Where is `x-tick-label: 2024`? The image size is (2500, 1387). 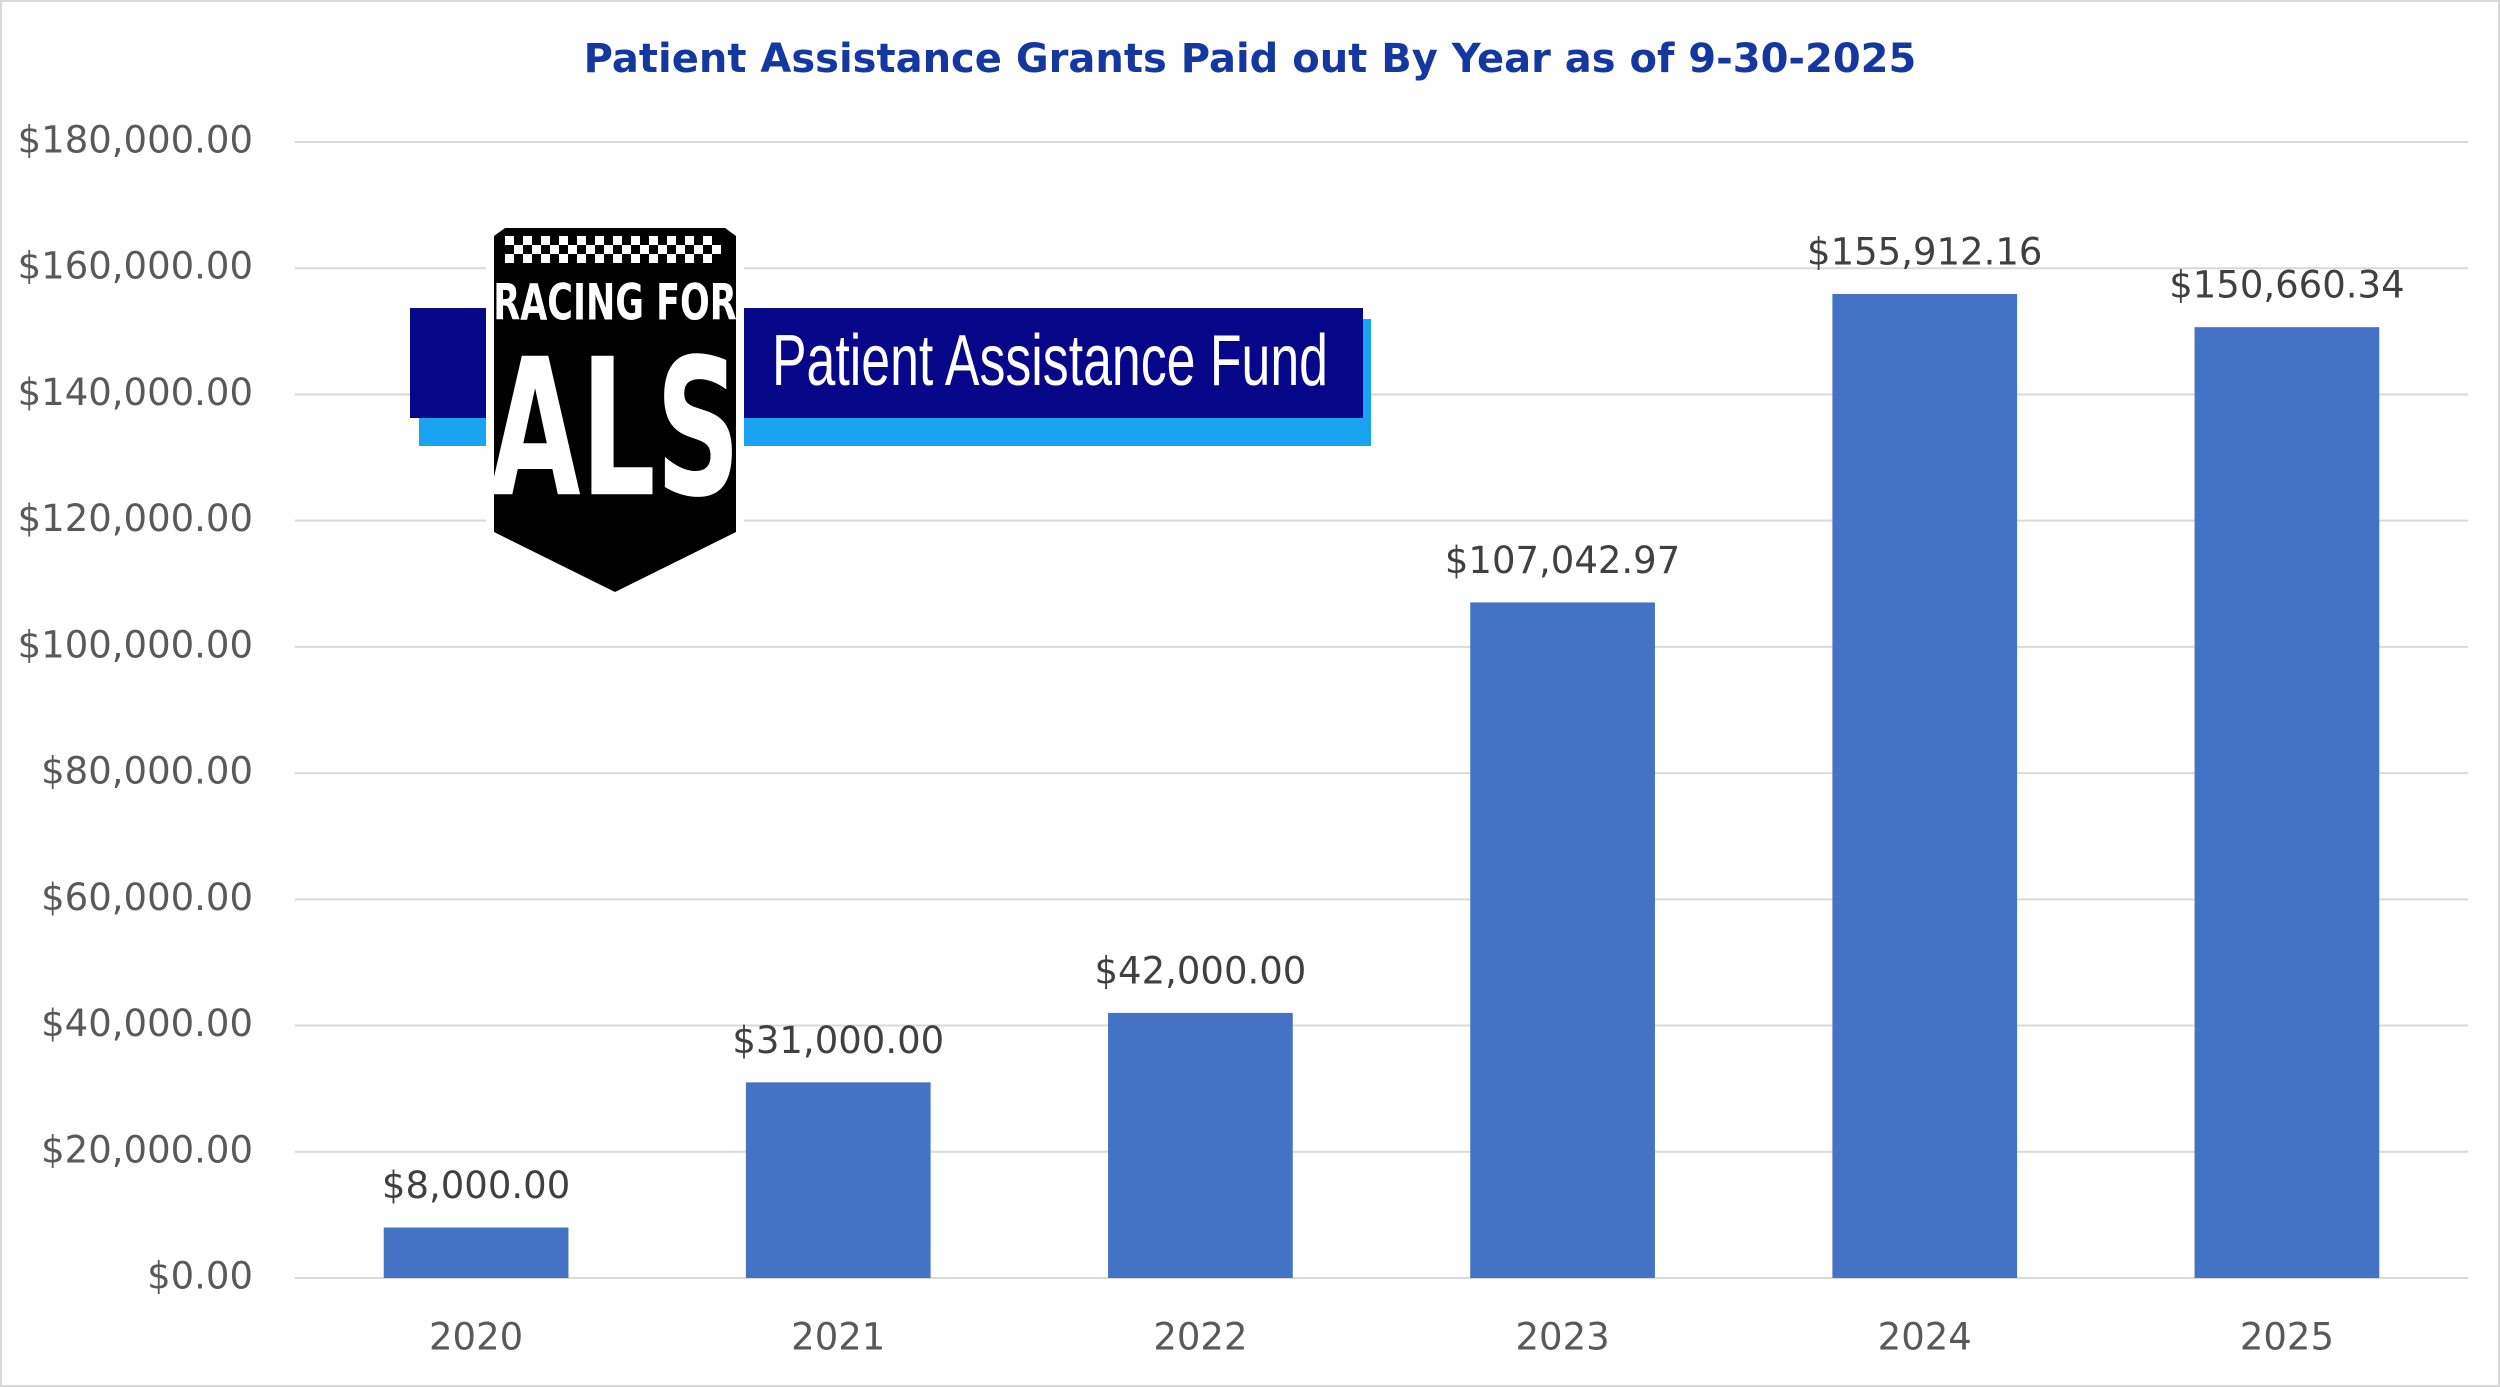
x-tick-label: 2024 is located at coordinates (1925, 1337).